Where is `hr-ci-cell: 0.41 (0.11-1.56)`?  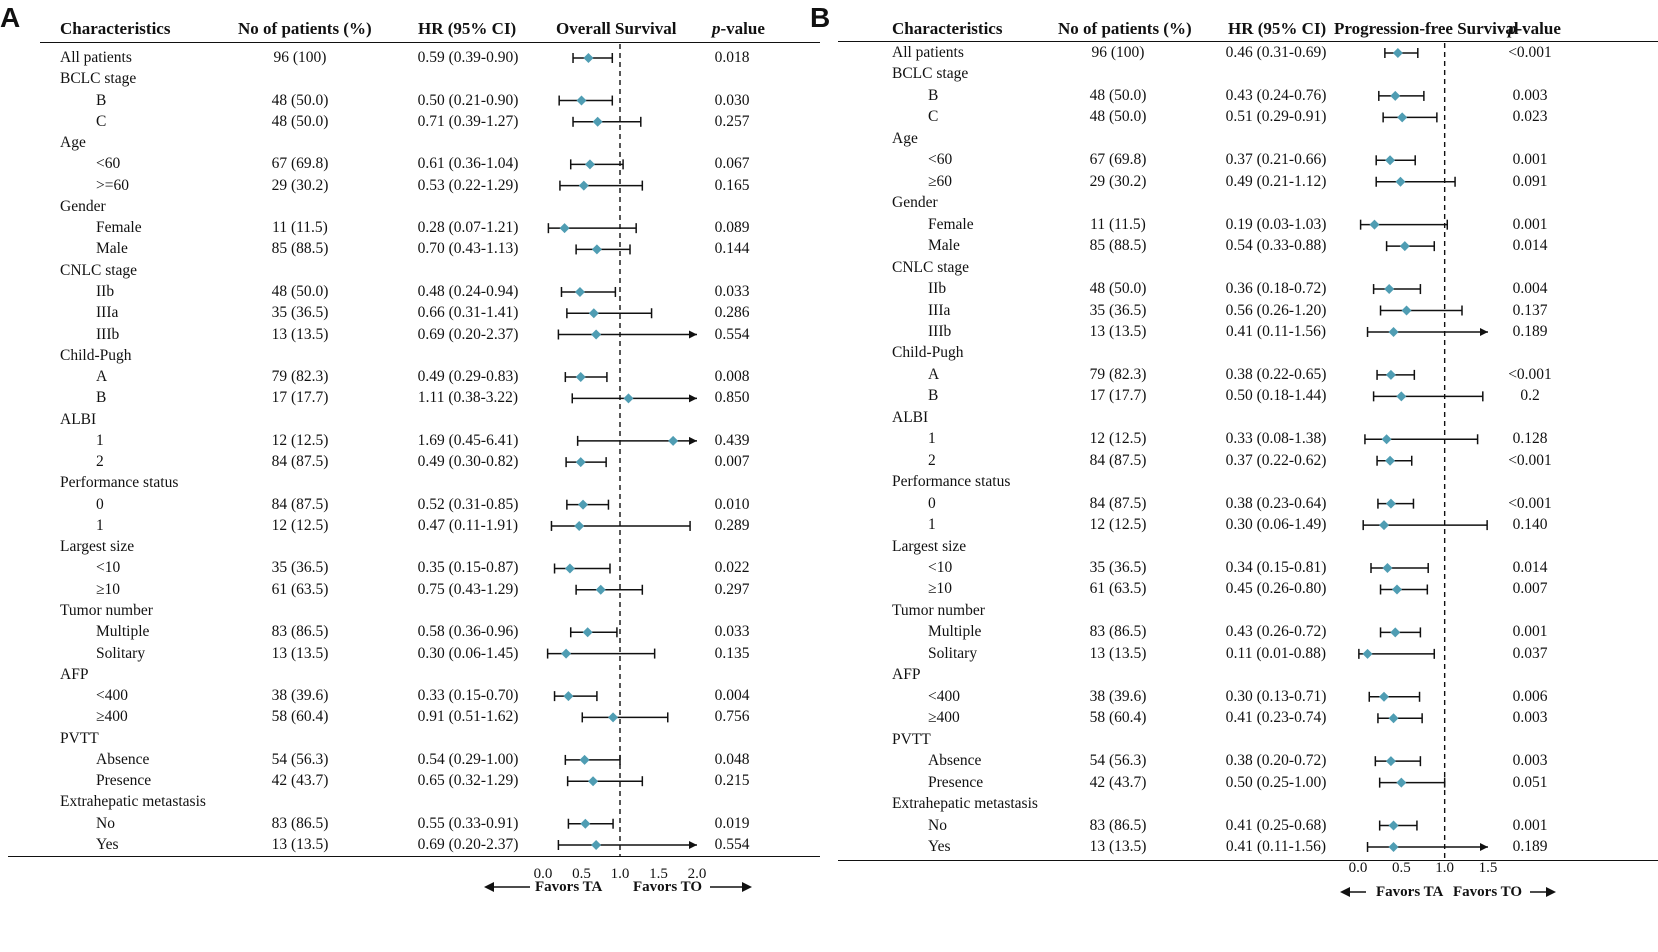 hr-ci-cell: 0.41 (0.11-1.56) is located at coordinates (1276, 846).